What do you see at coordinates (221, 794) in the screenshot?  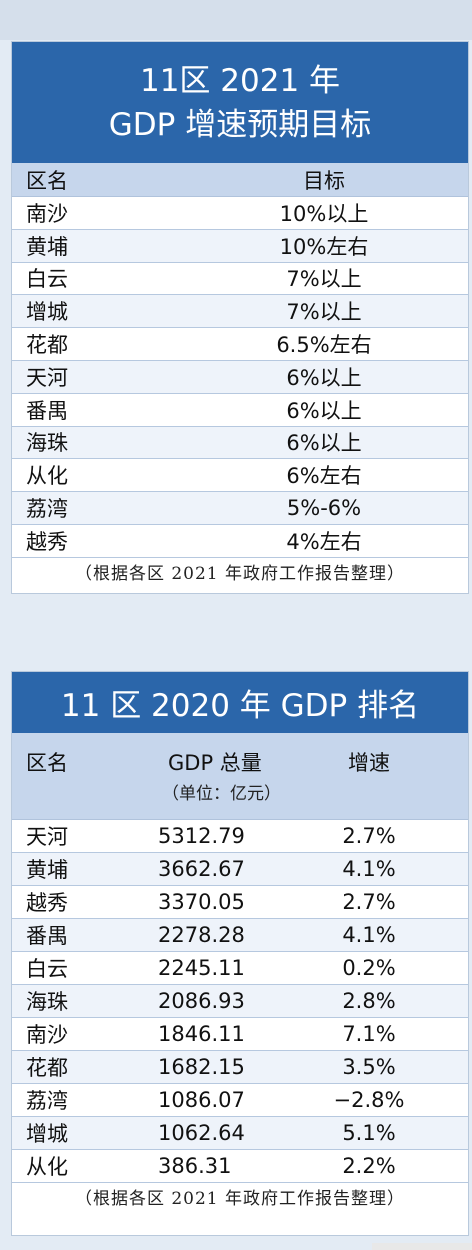 I see `header-unit: （单位：亿元）` at bounding box center [221, 794].